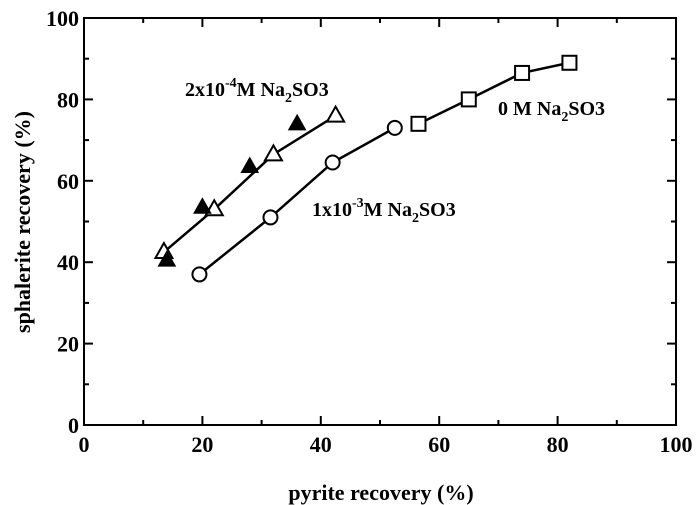 Image resolution: width=696 pixels, height=505 pixels. What do you see at coordinates (73, 425) in the screenshot?
I see `y-tick-label: 0` at bounding box center [73, 425].